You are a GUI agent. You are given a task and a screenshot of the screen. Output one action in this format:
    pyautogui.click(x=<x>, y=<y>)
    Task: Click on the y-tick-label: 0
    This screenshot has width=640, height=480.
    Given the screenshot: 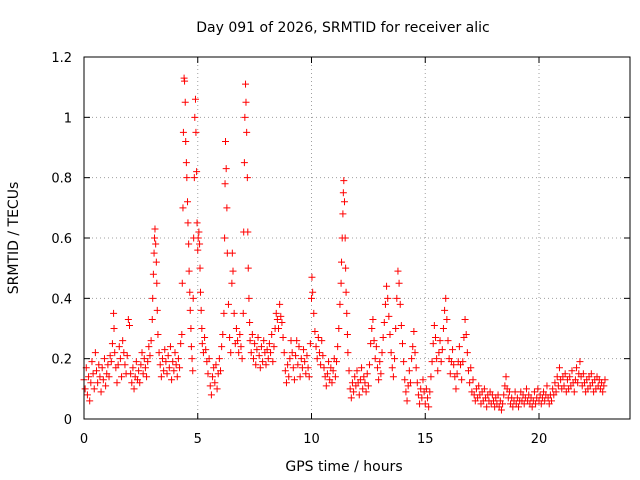 What is the action you would take?
    pyautogui.click(x=68, y=420)
    